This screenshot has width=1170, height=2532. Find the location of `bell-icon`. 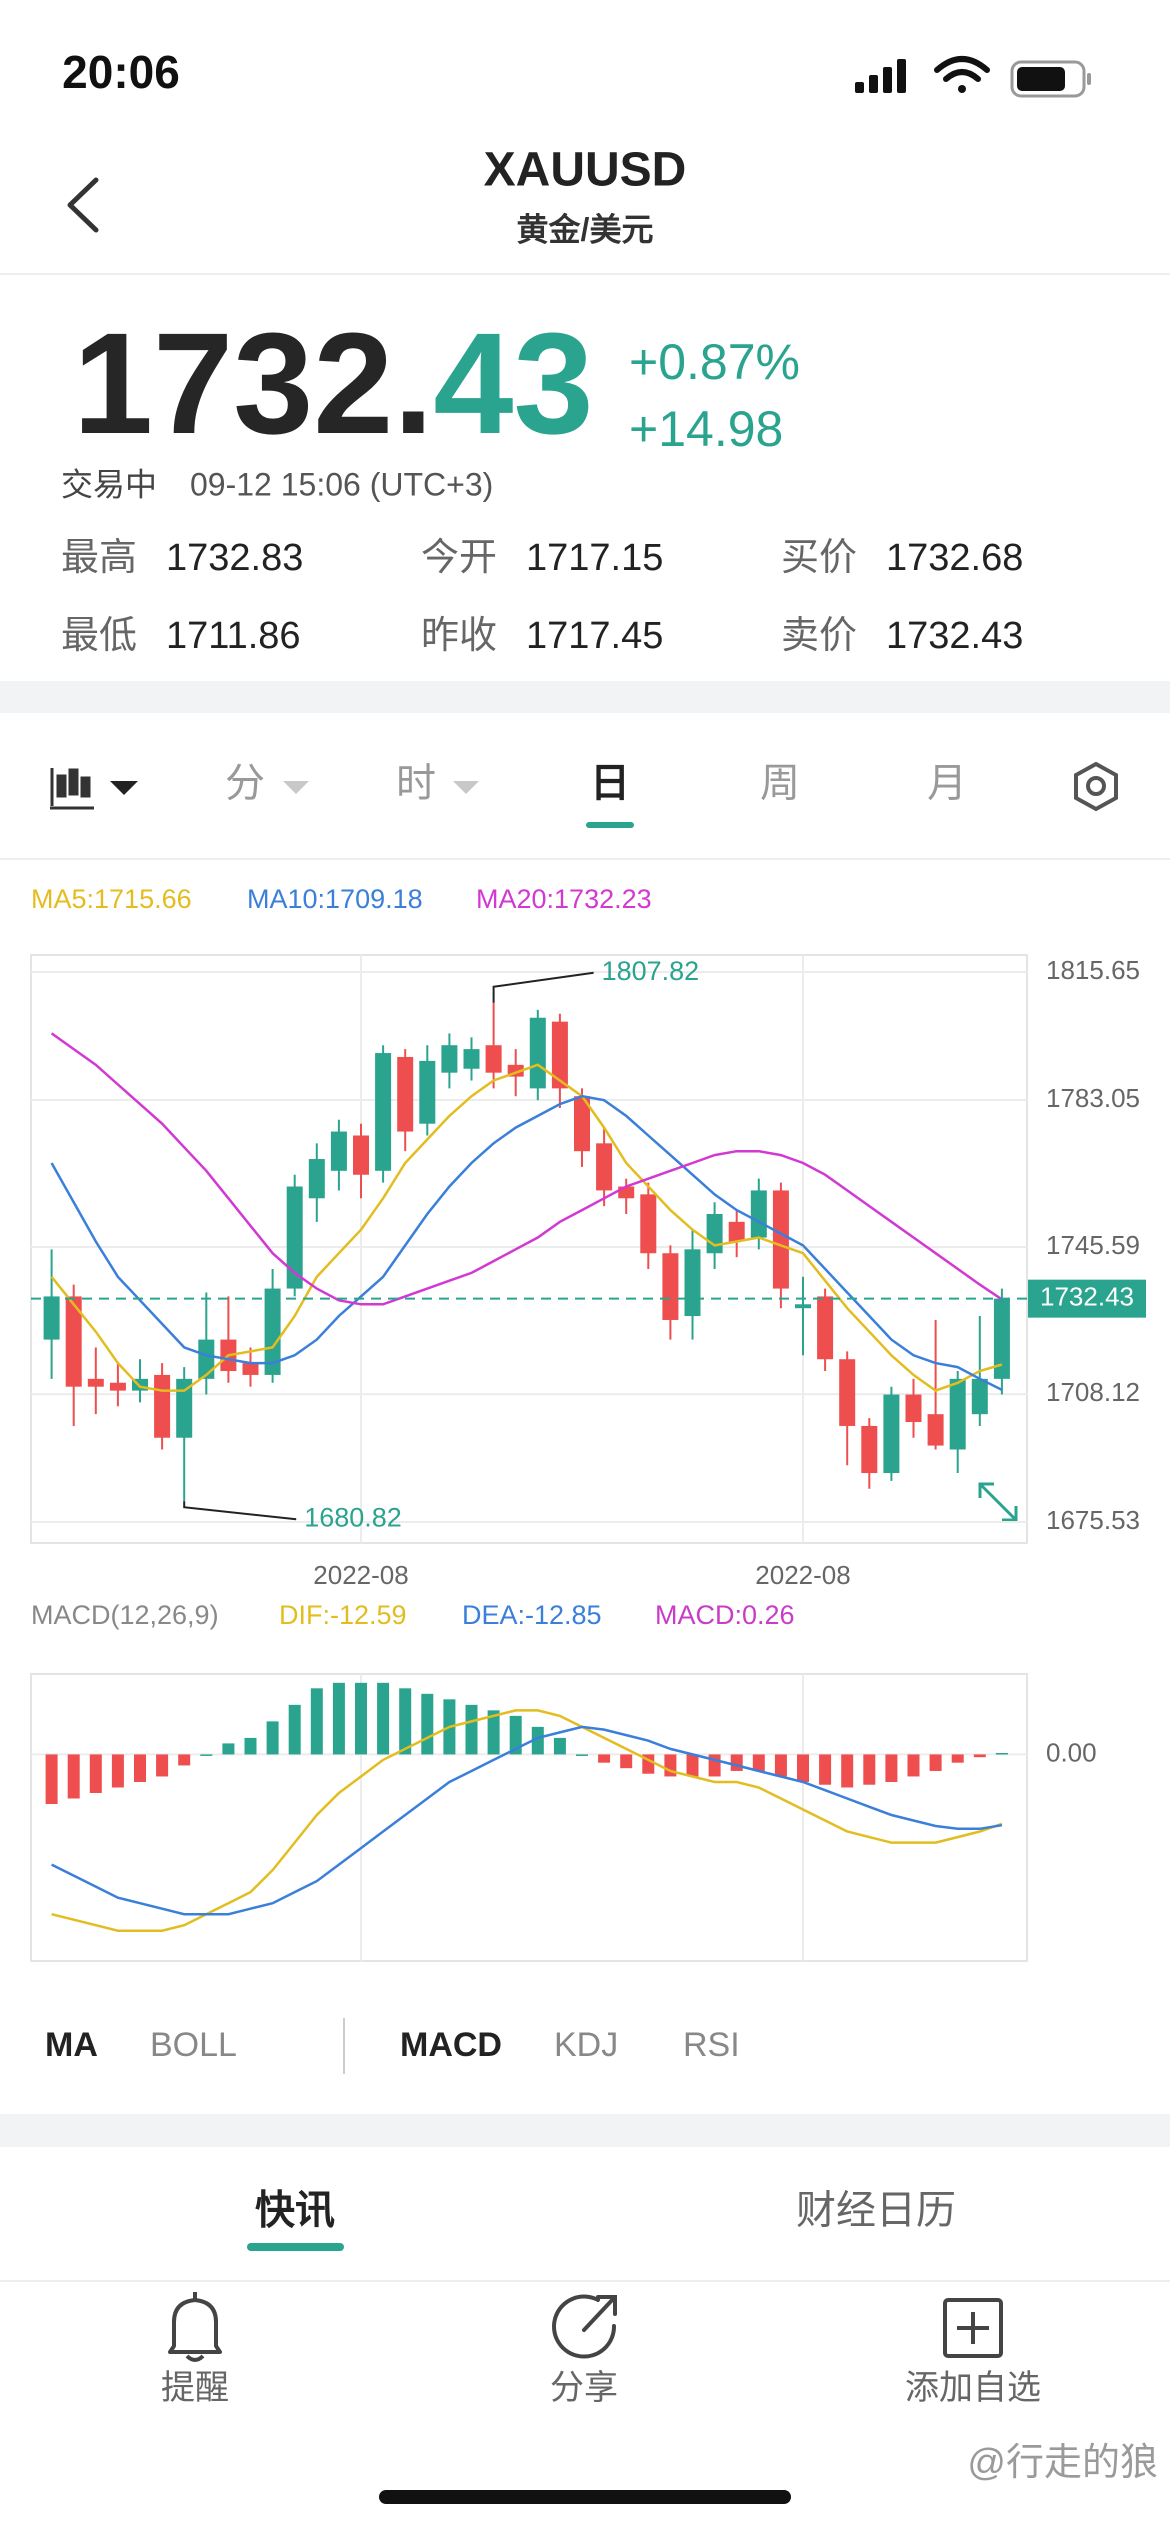

bell-icon is located at coordinates (195, 2327).